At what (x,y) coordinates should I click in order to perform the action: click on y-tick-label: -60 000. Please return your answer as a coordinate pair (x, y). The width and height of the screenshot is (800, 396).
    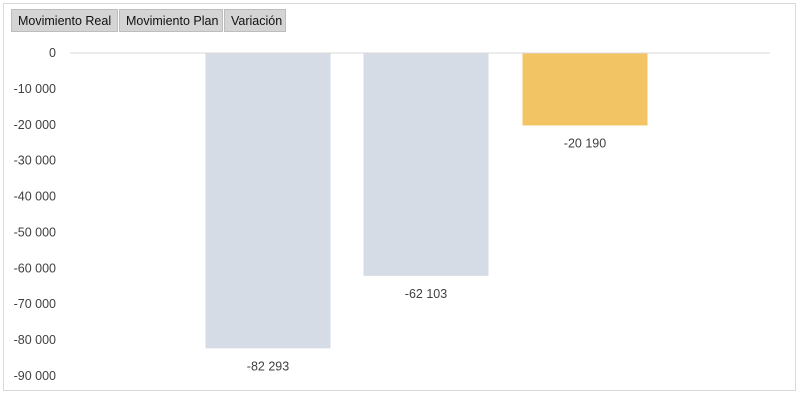
    Looking at the image, I should click on (35, 268).